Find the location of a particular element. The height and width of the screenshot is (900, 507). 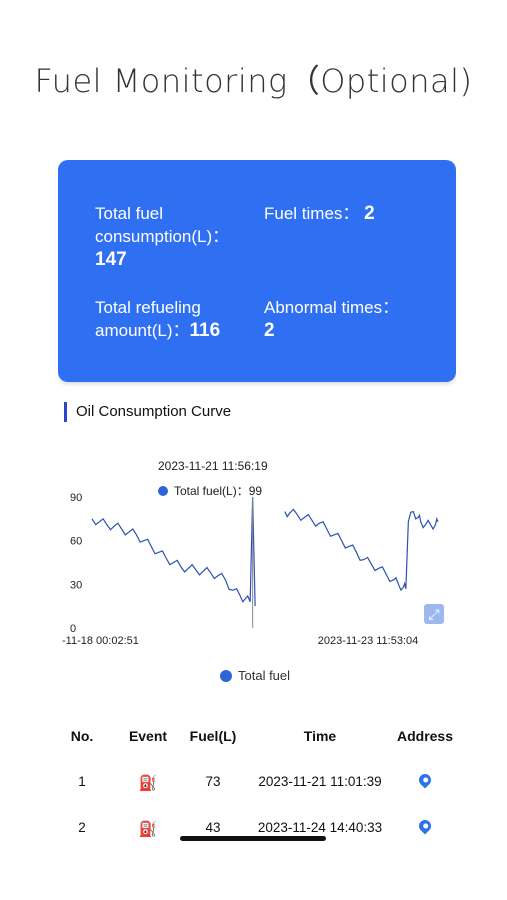

total-refueling-amount: Total refueling amount(L)：116 is located at coordinates (157, 319).